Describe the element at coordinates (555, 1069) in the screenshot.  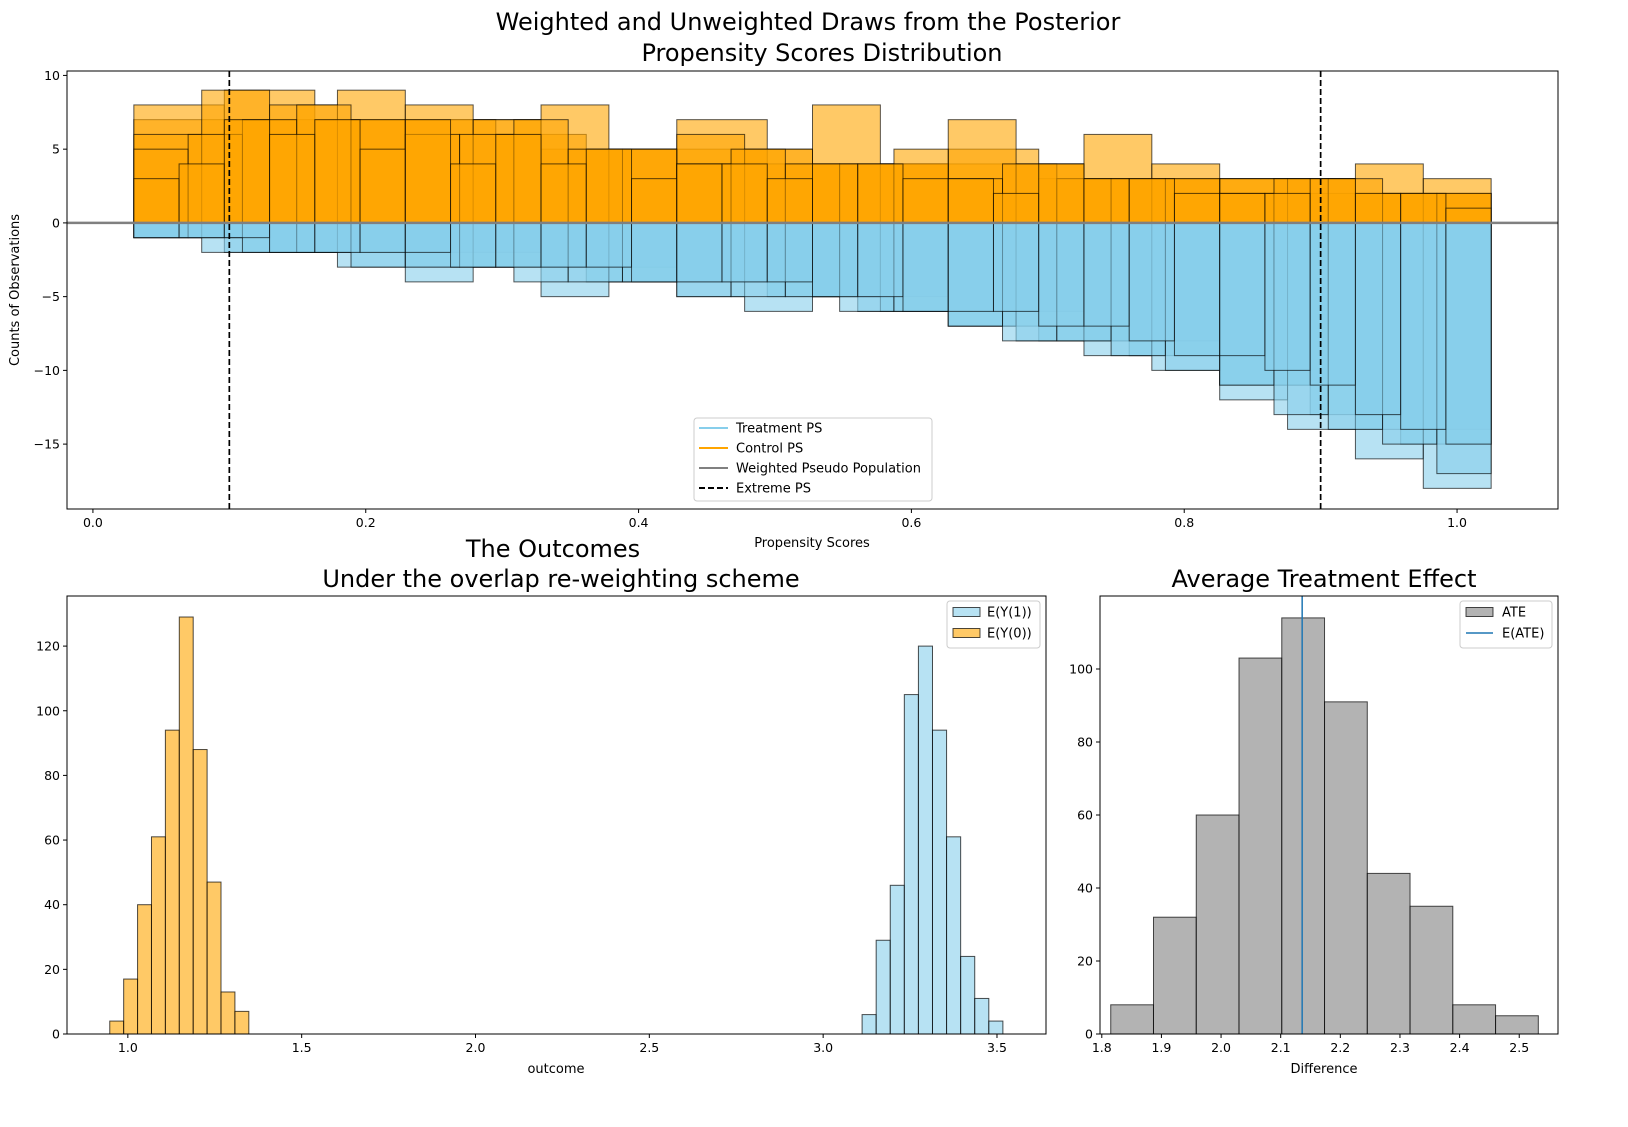
I see `outcomes-x-axis-label: outcome` at that location.